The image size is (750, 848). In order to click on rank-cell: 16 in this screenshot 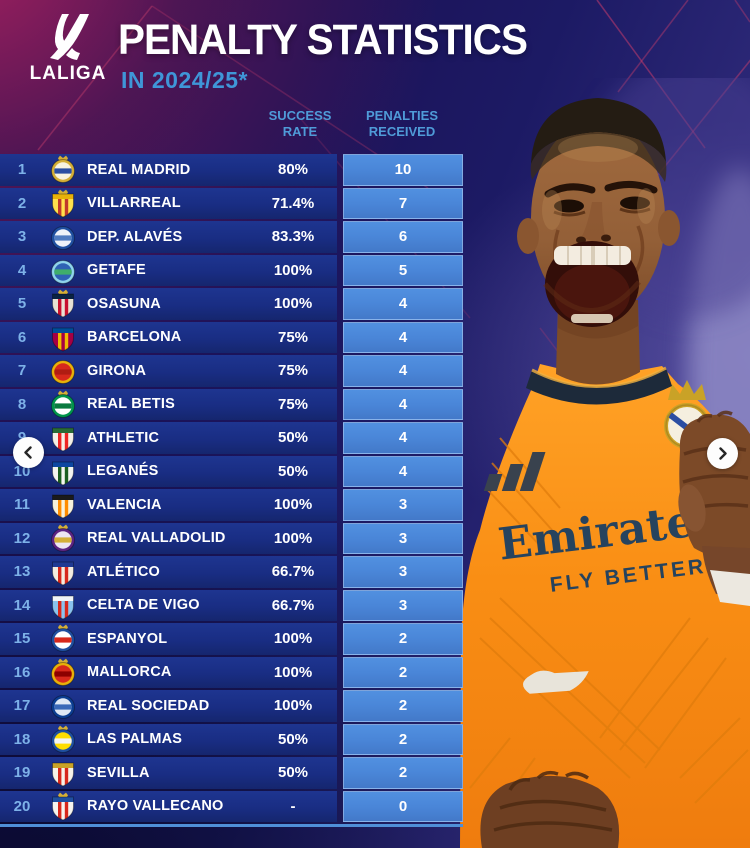, I will do `click(22, 672)`.